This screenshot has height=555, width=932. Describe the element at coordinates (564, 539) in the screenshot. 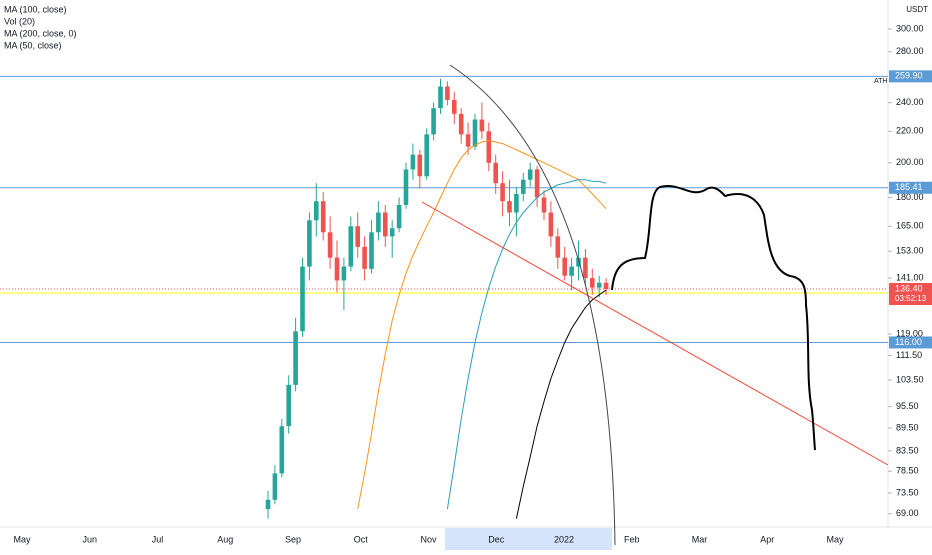

I see `x-tick-label: 2022` at that location.